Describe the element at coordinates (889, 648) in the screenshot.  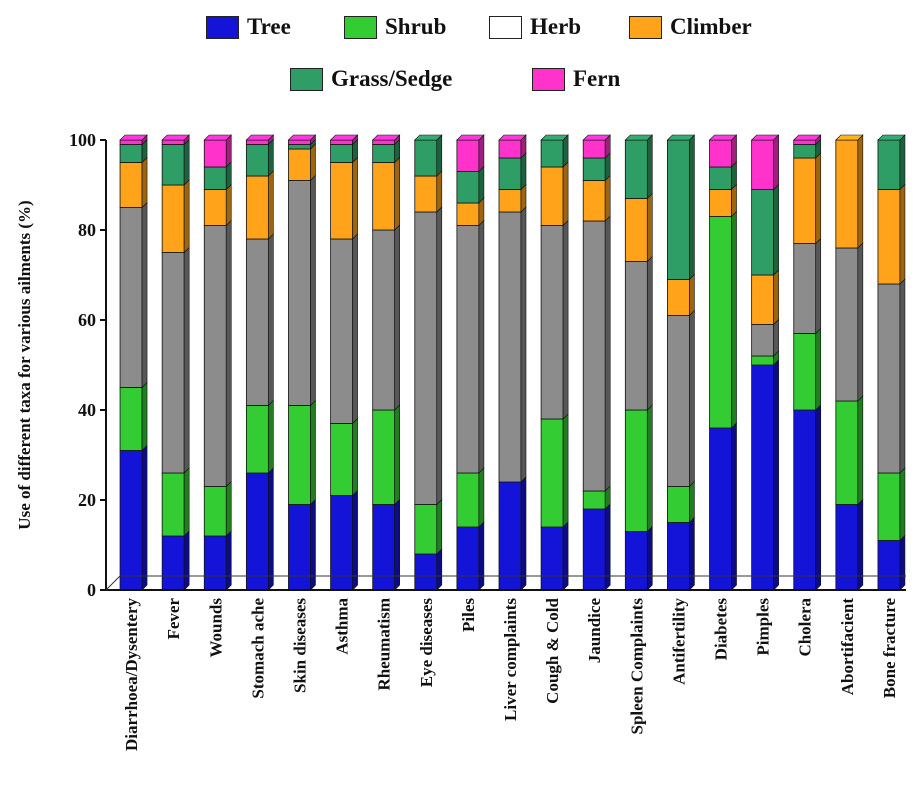
I see `x-tick-label: Bone fracture` at that location.